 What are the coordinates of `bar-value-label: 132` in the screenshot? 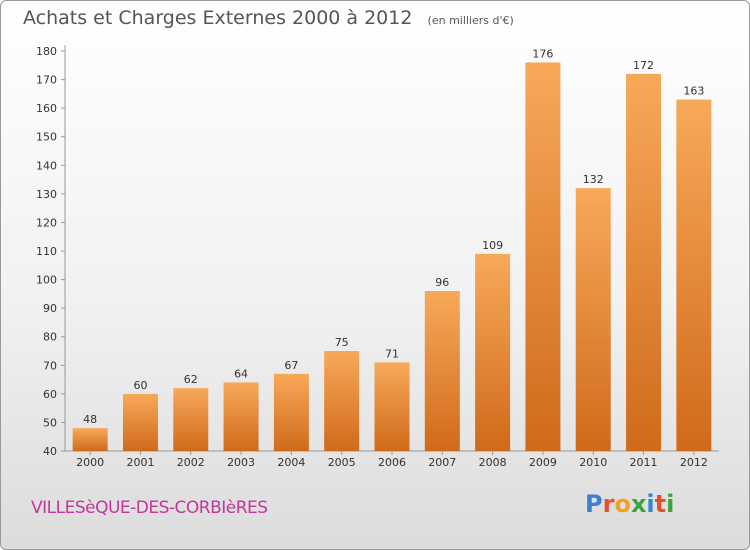 It's located at (593, 179).